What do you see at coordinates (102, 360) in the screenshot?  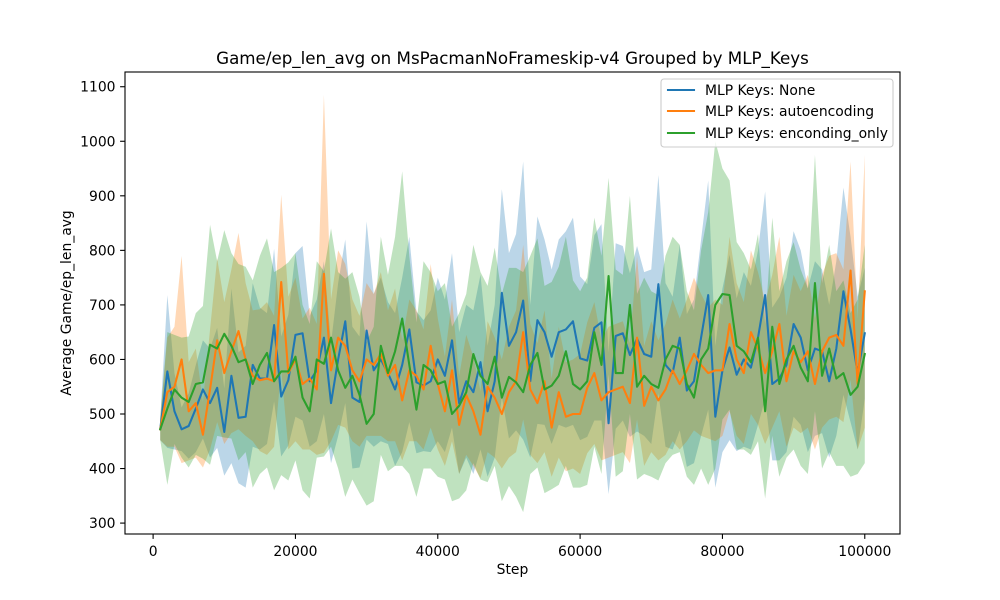 I see `y-tick-label: 600` at bounding box center [102, 360].